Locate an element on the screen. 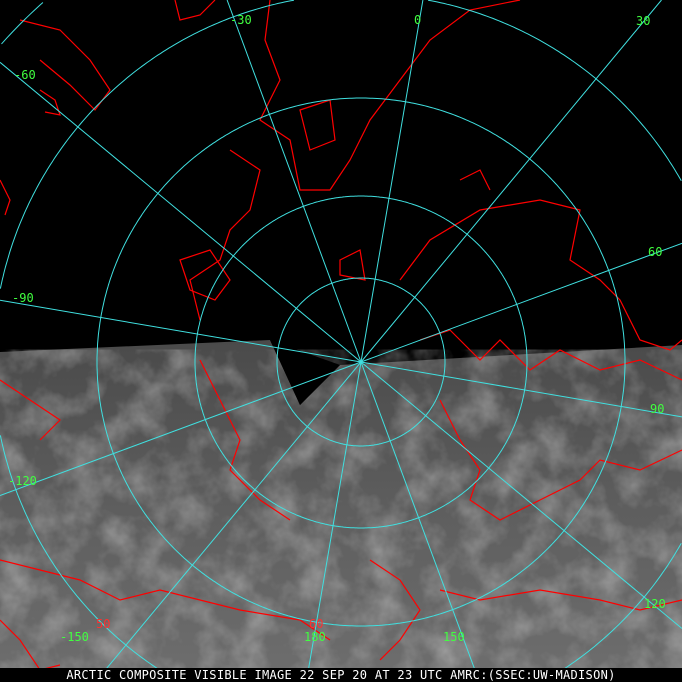  latitude-labels: 60 50 is located at coordinates (209, 624).